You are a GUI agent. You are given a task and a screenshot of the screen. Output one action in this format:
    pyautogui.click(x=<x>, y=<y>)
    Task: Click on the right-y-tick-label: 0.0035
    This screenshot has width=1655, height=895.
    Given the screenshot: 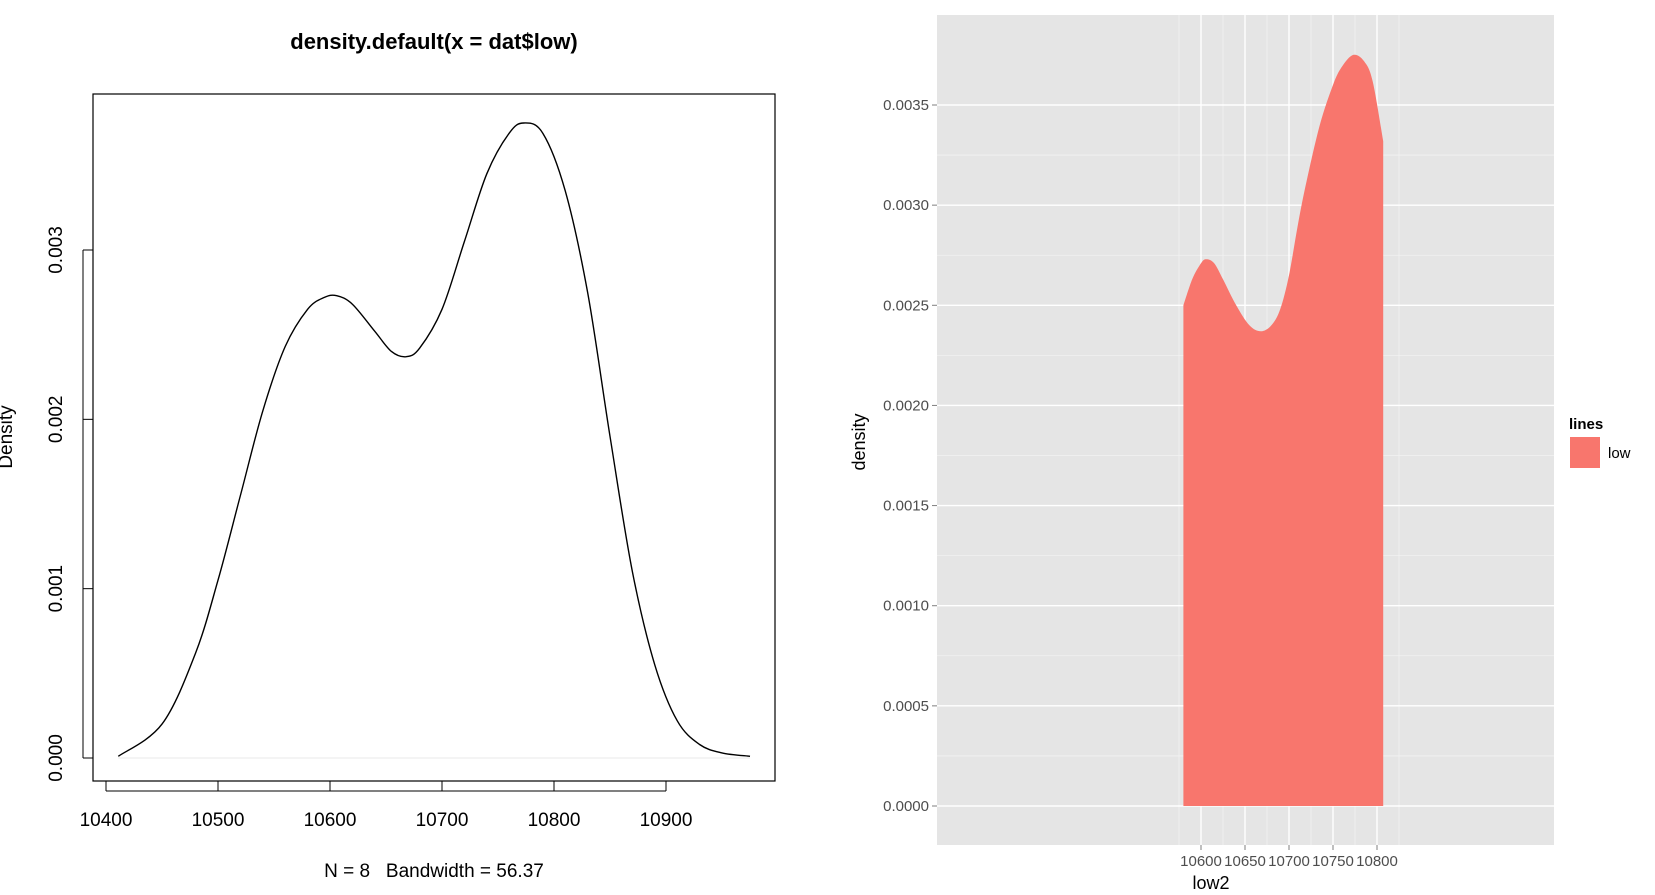 What is the action you would take?
    pyautogui.click(x=906, y=105)
    